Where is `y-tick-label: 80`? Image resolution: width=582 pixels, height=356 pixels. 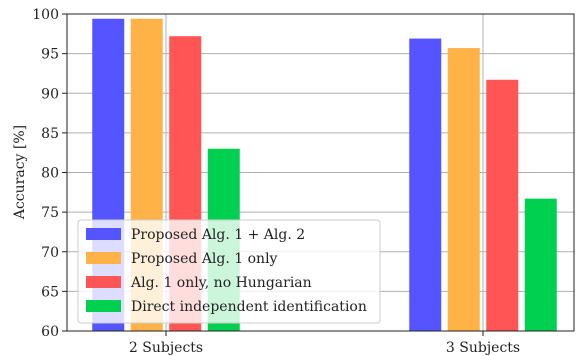
y-tick-label: 80 is located at coordinates (50, 174).